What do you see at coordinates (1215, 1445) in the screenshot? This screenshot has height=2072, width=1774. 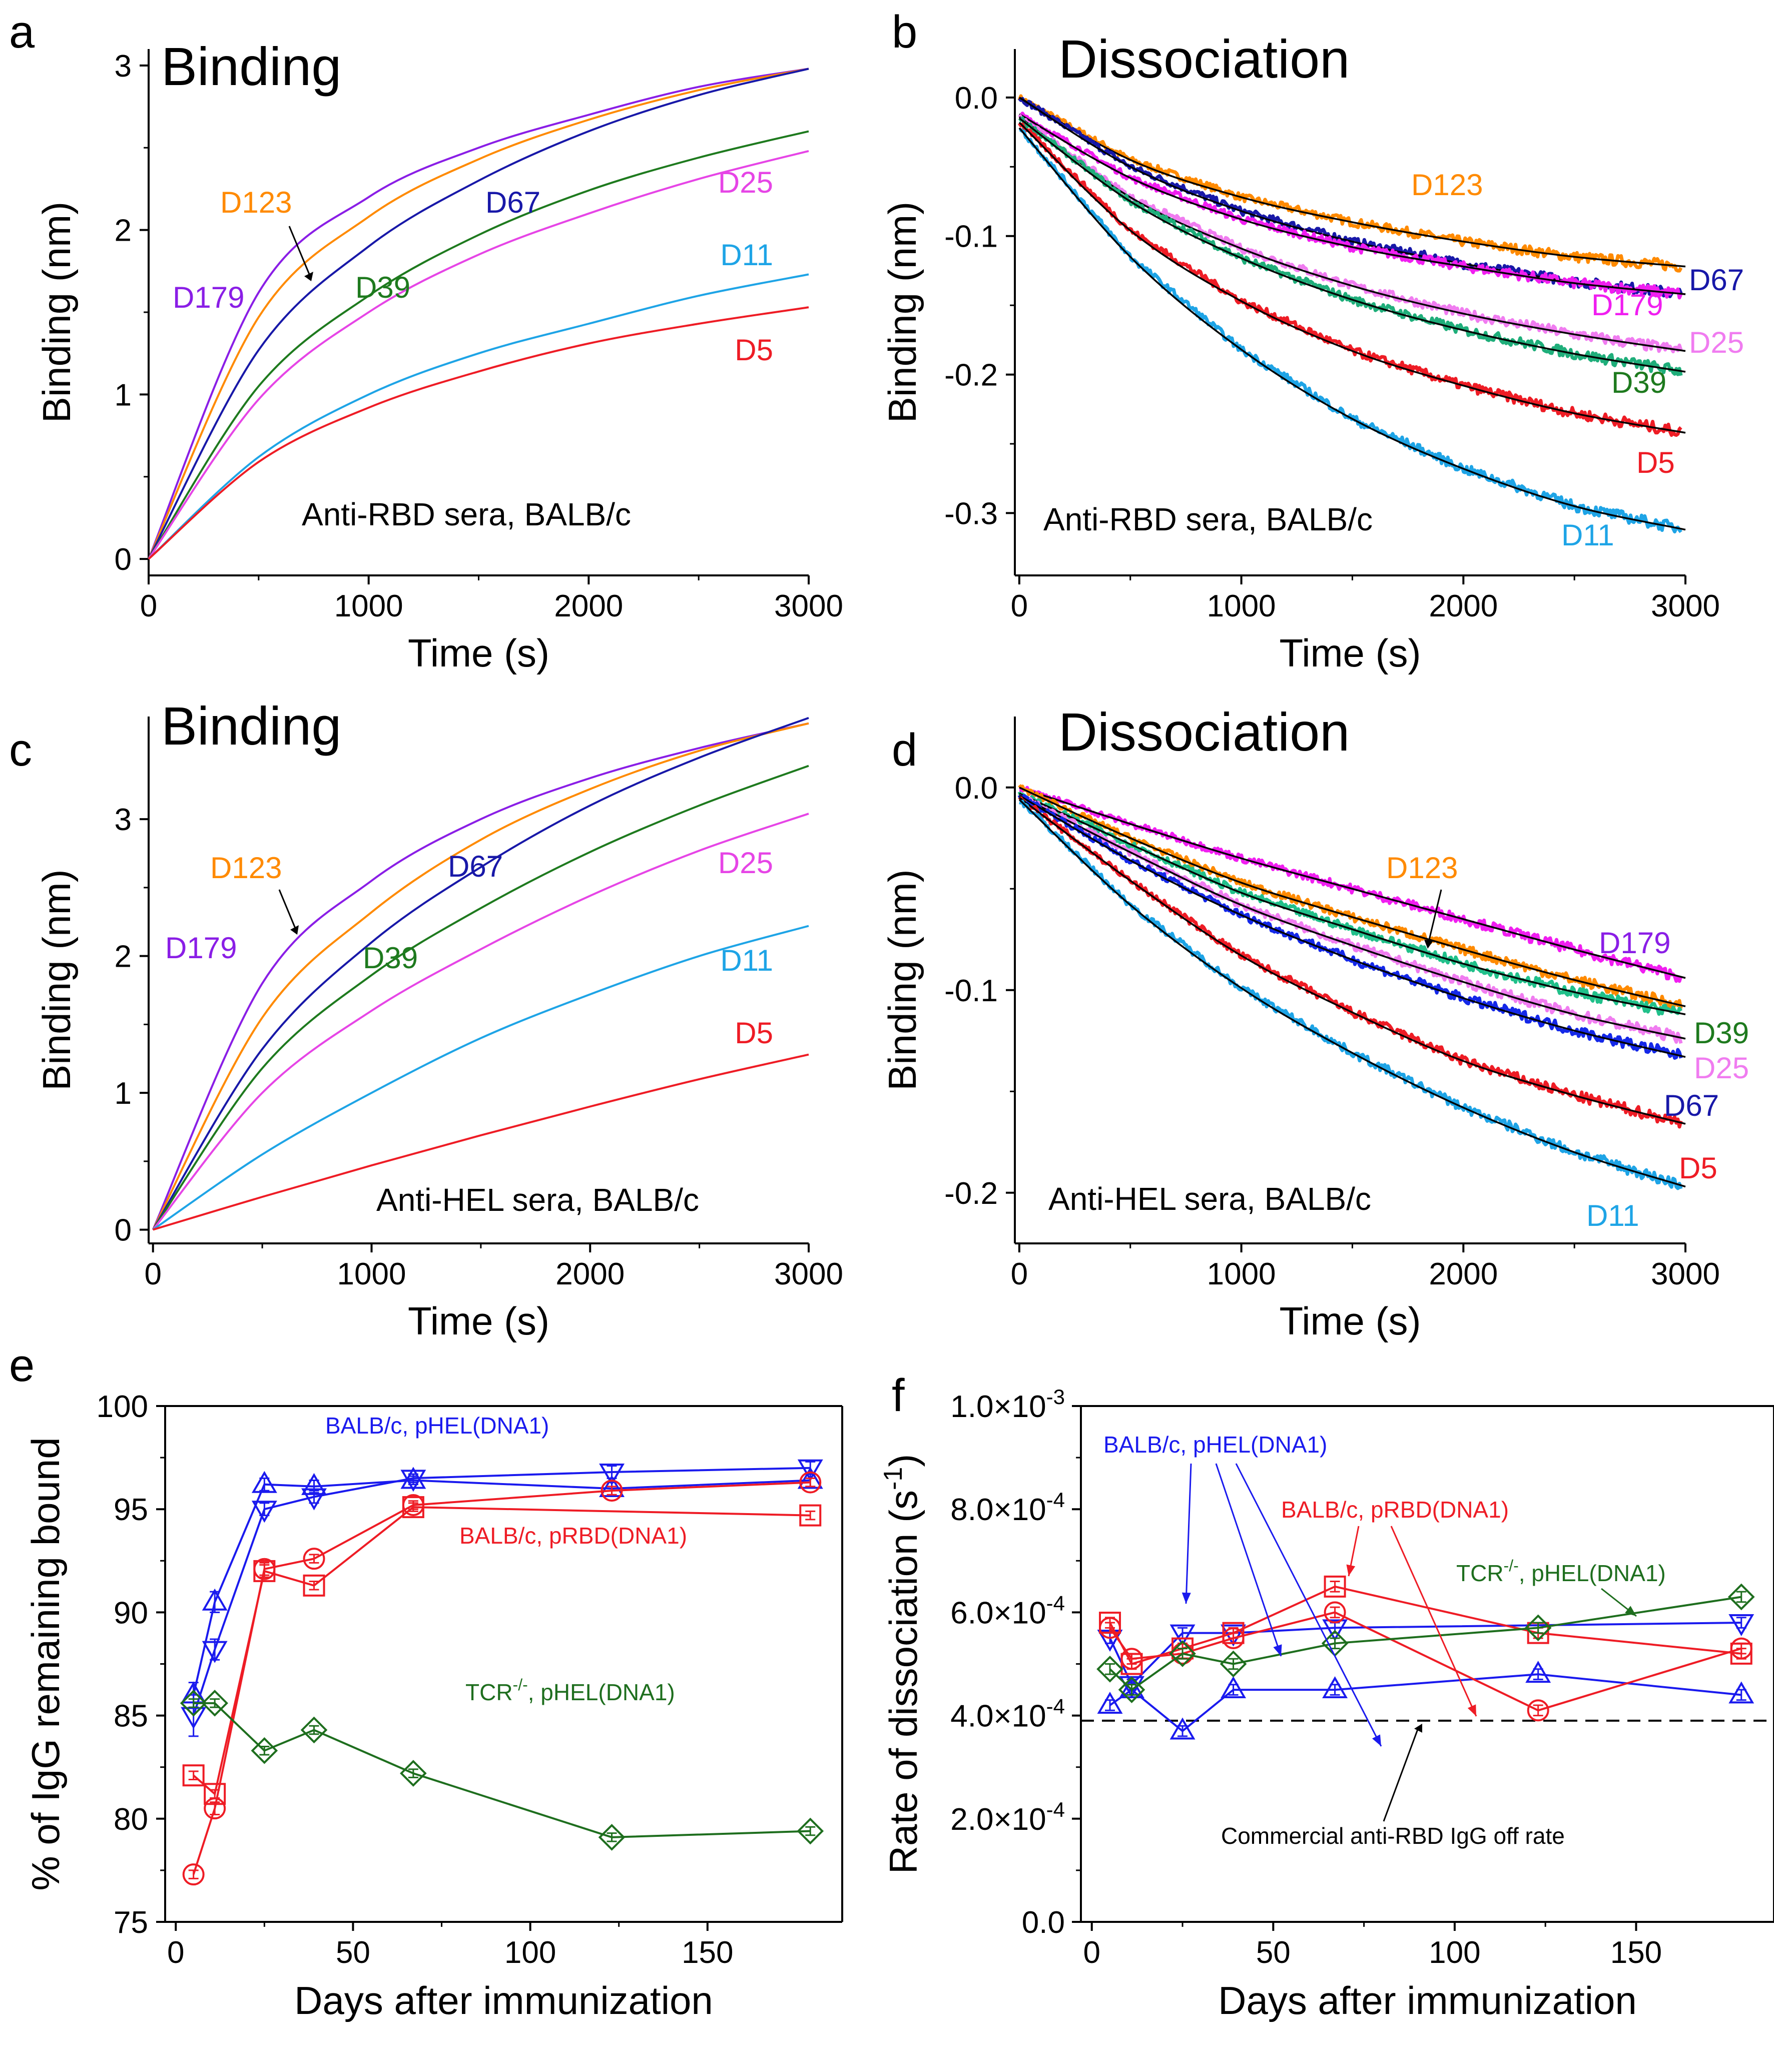 I see `series-annotation-blue: BALB/c, pHEL(DNA1)` at bounding box center [1215, 1445].